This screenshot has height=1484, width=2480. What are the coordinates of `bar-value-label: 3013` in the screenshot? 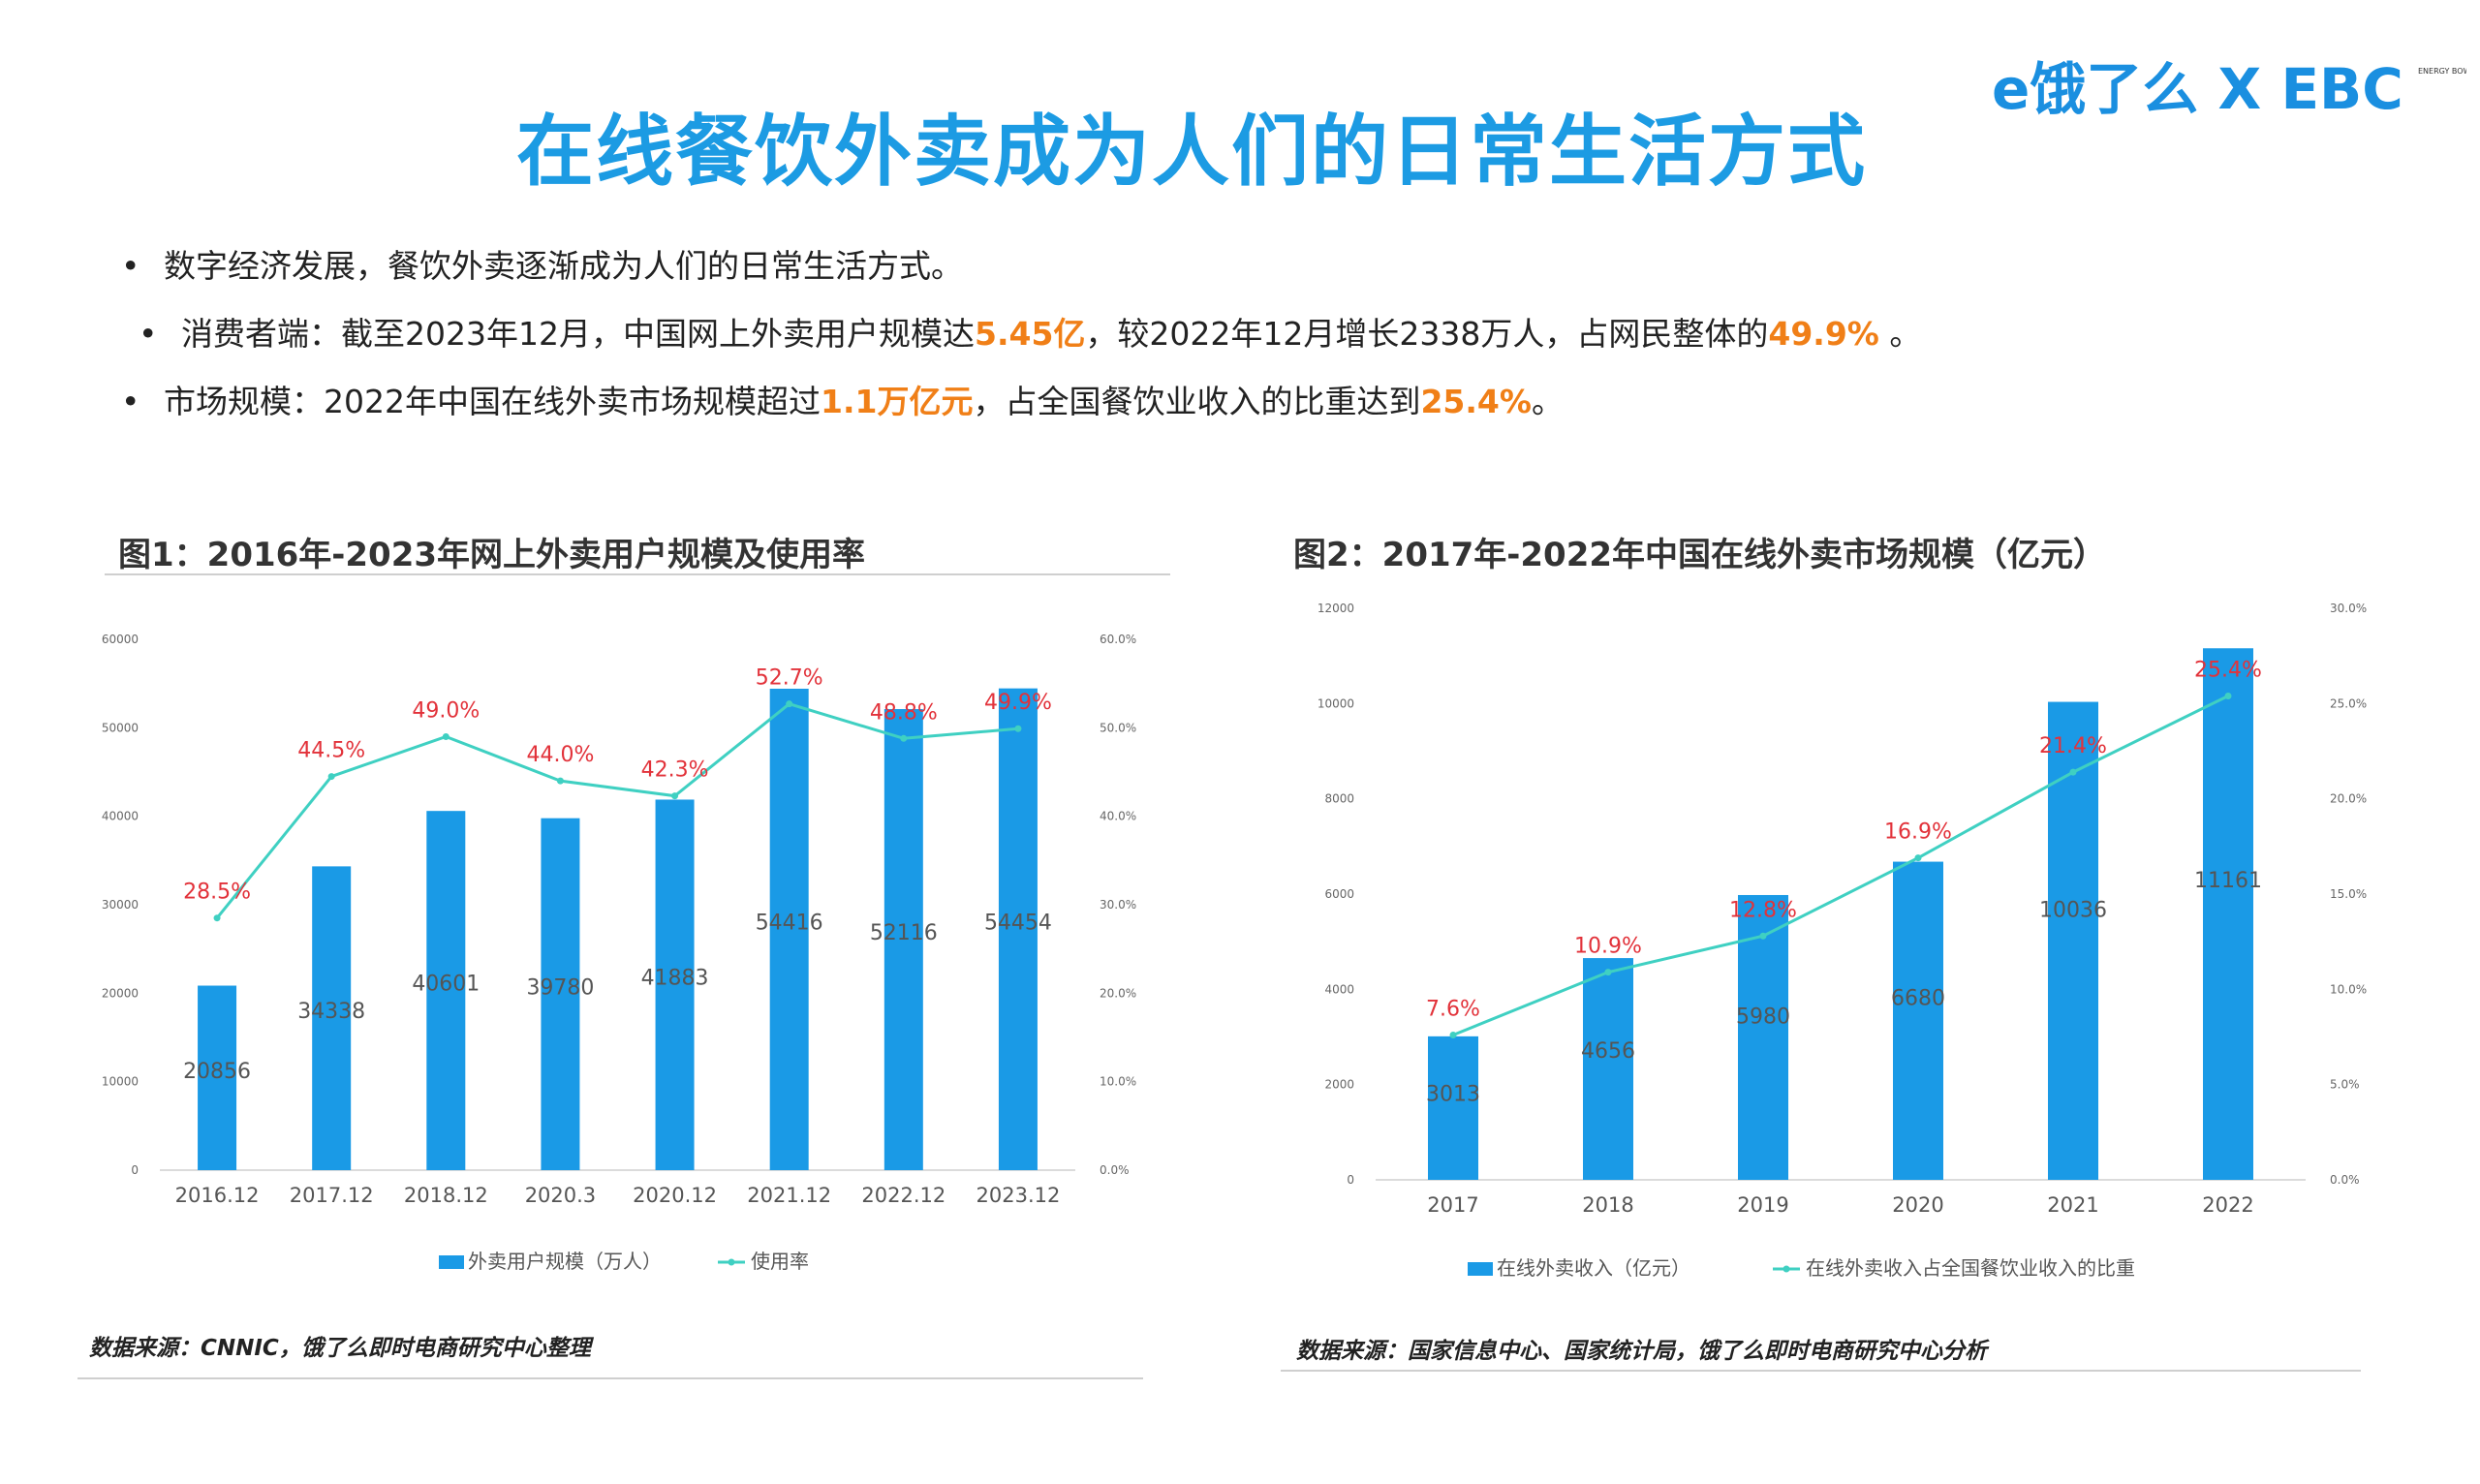 It's located at (1453, 1095).